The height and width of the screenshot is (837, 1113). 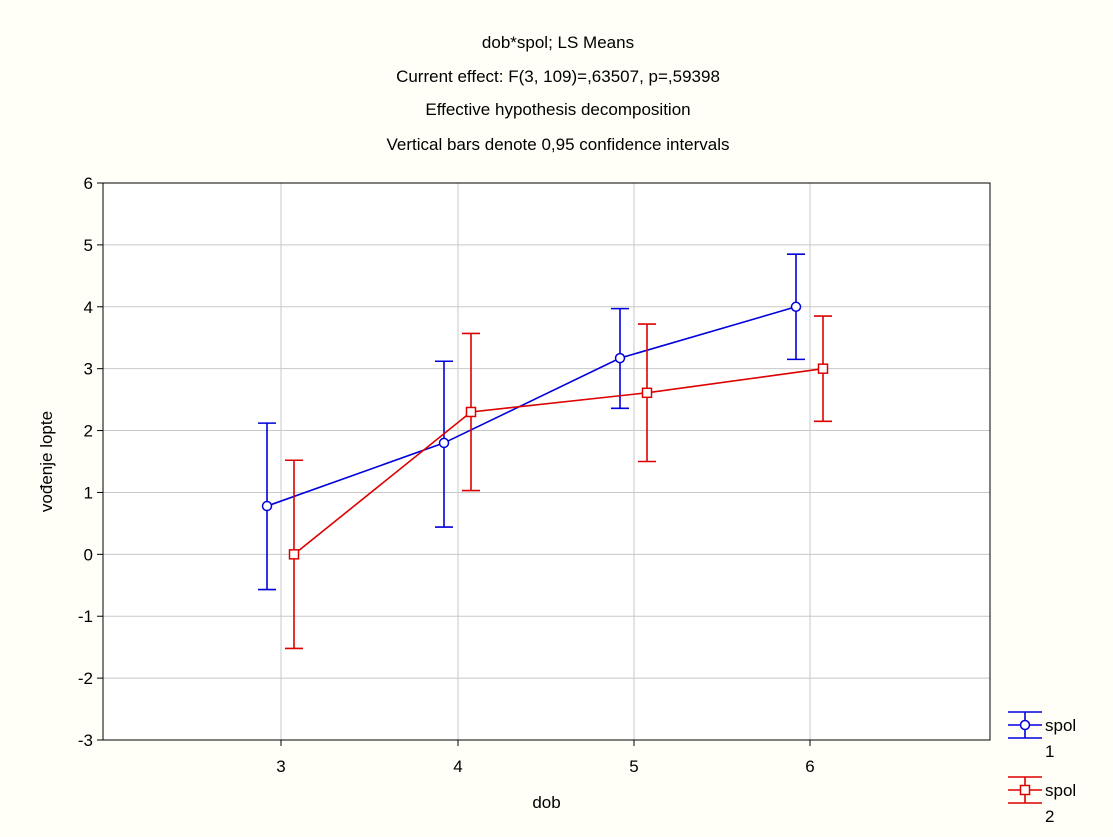 I want to click on chart-subtitle-decomposition: Effective hypothesis decomposition, so click(x=557, y=109).